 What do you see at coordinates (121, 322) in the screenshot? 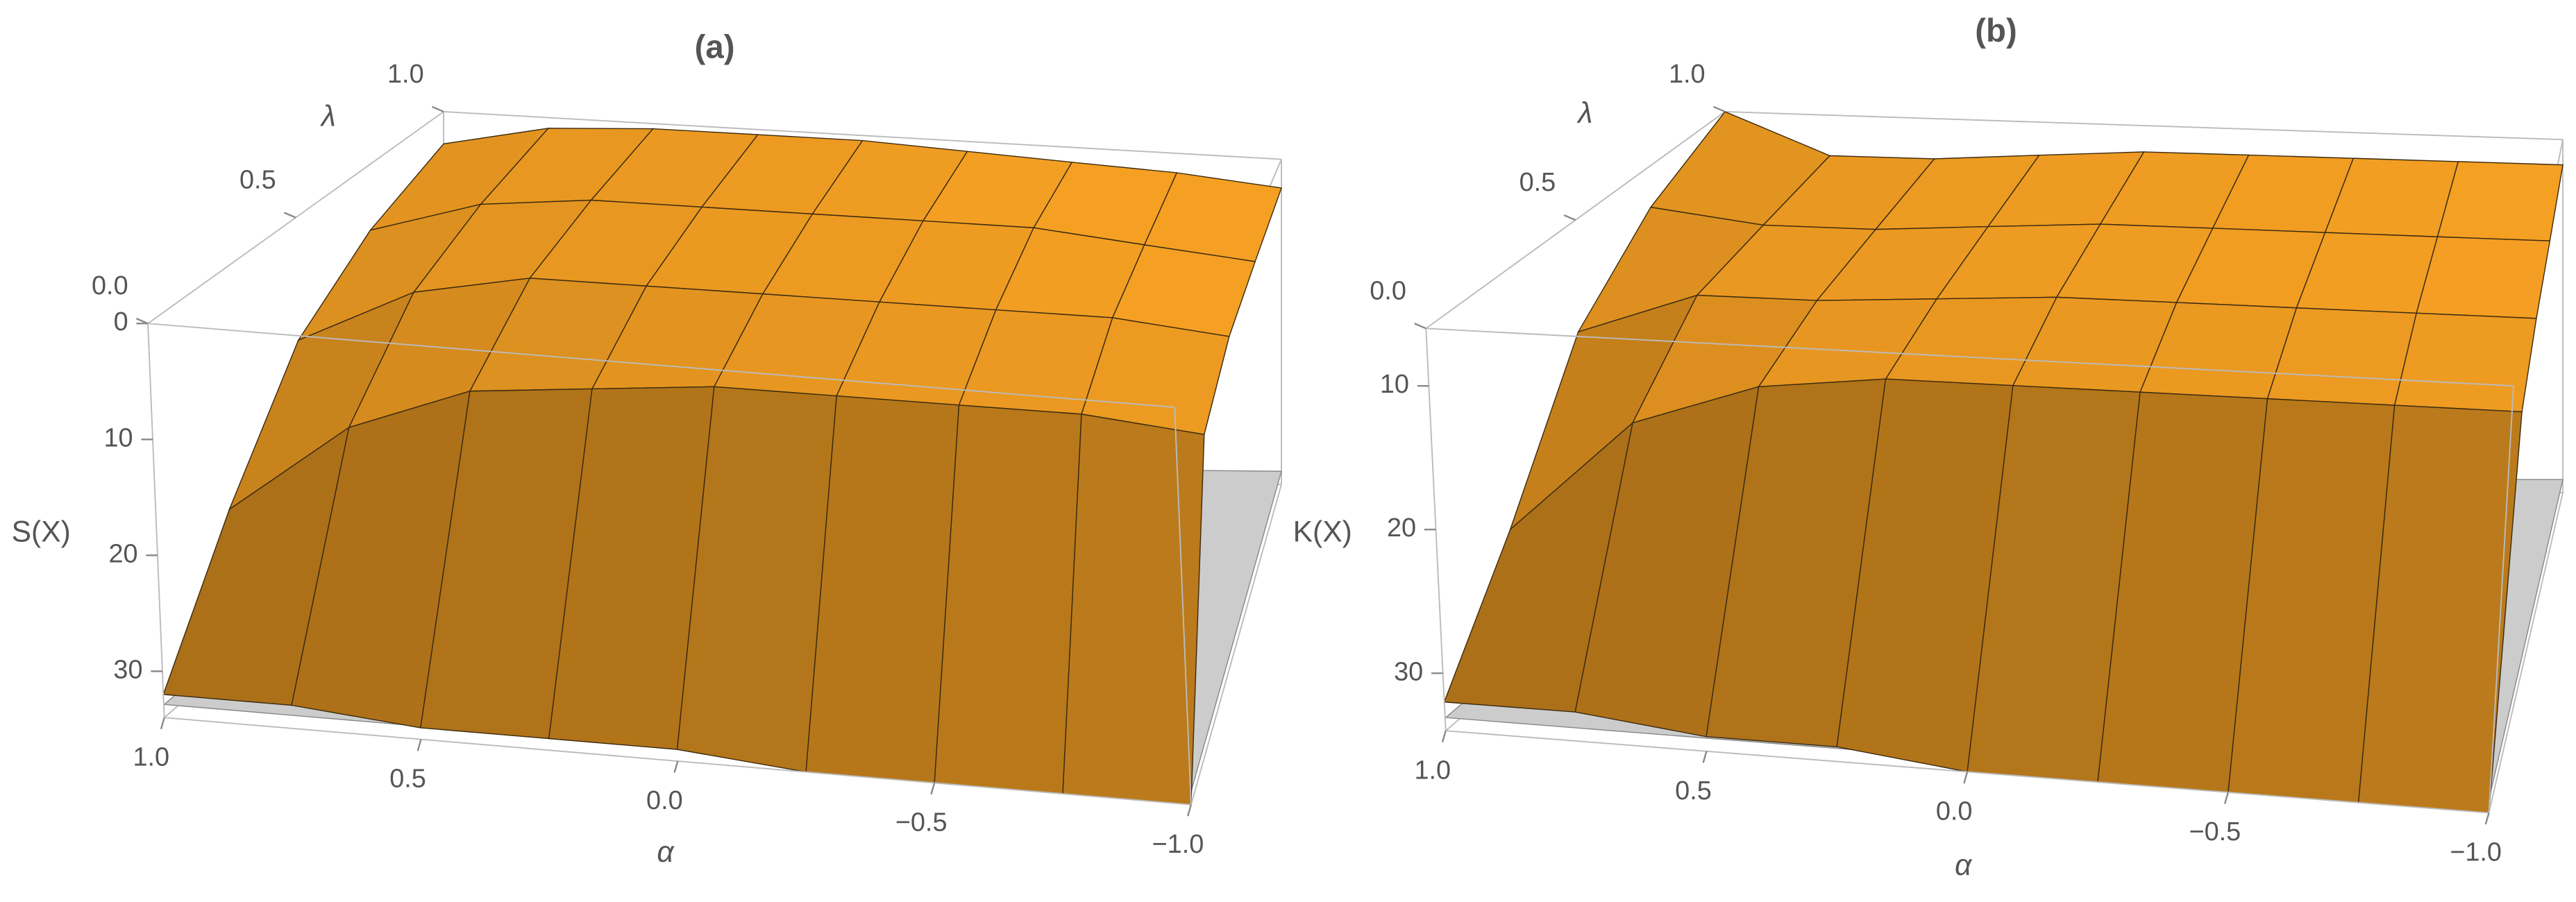
I see `z-tick-label: 0` at bounding box center [121, 322].